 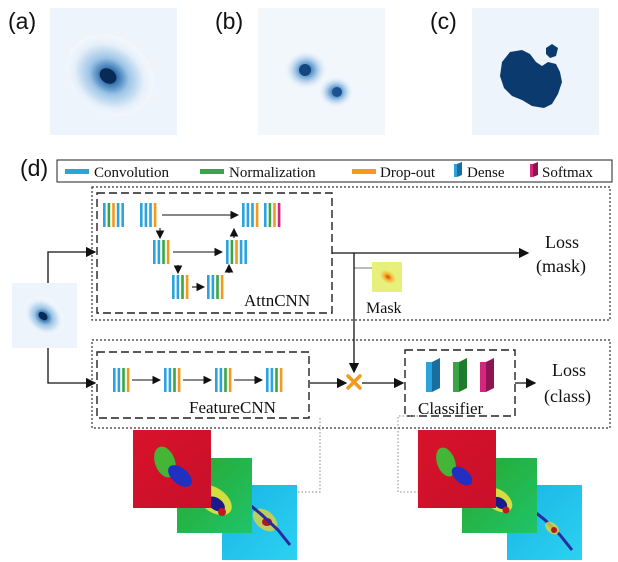 I want to click on mask-image-c, so click(x=535, y=71).